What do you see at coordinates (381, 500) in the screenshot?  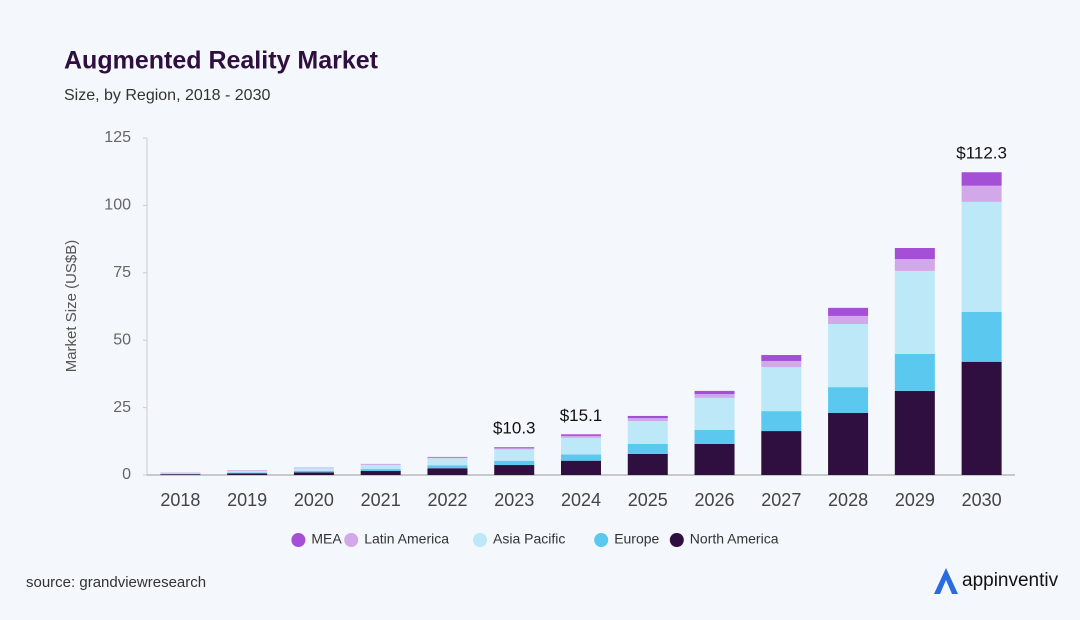 I see `x-tick-label: 2021` at bounding box center [381, 500].